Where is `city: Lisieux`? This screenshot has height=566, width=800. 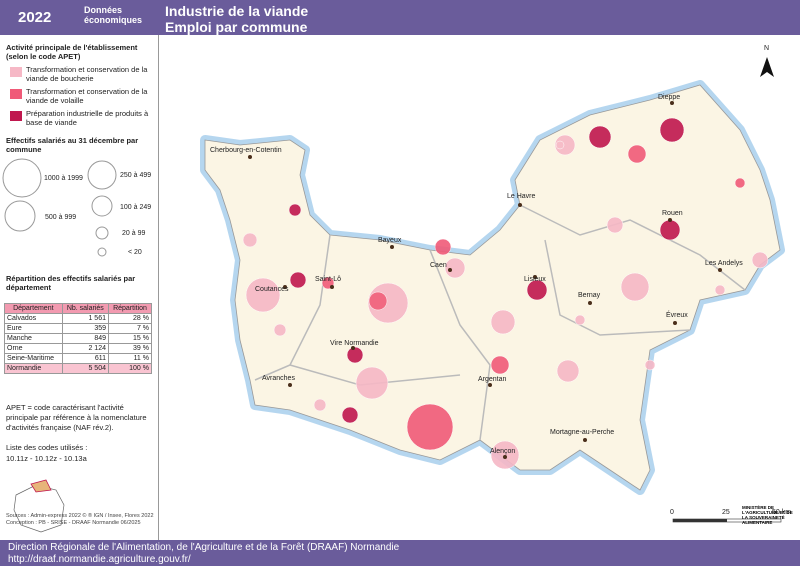 city: Lisieux is located at coordinates (535, 279).